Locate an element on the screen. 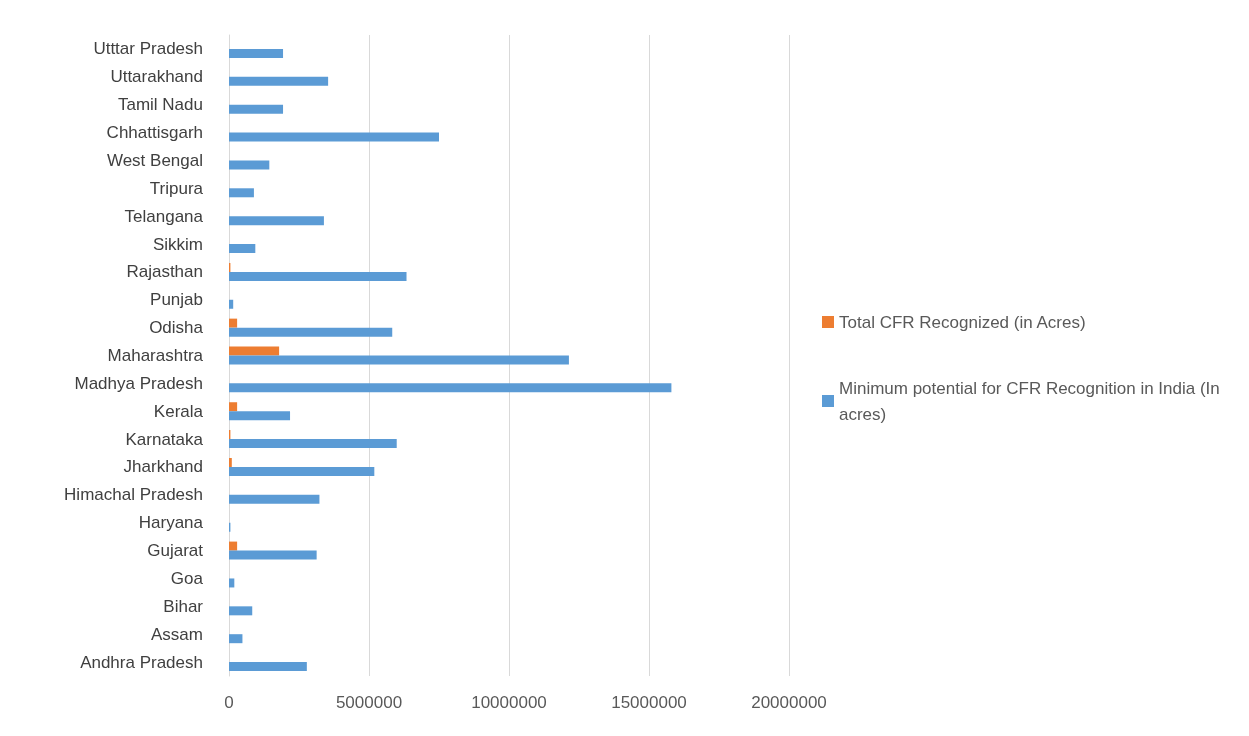  y-tick-label: Utttar Pradesh is located at coordinates (148, 49).